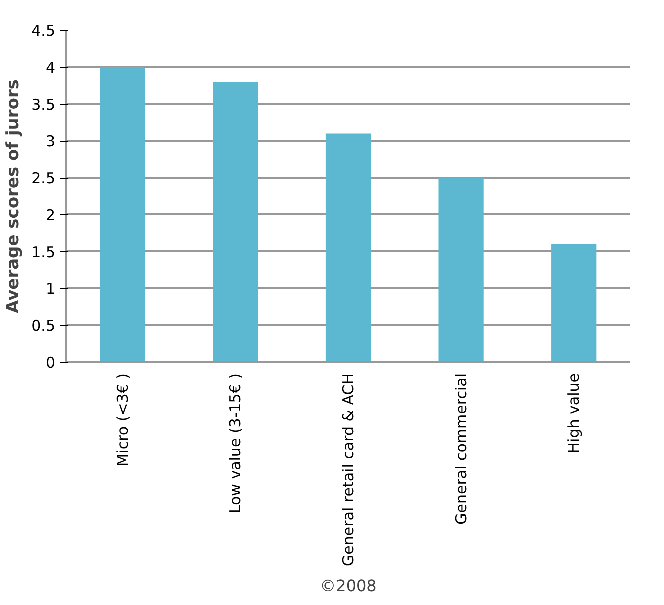  Describe the element at coordinates (123, 420) in the screenshot. I see `x-tick-label: Micro (<3€ )` at that location.